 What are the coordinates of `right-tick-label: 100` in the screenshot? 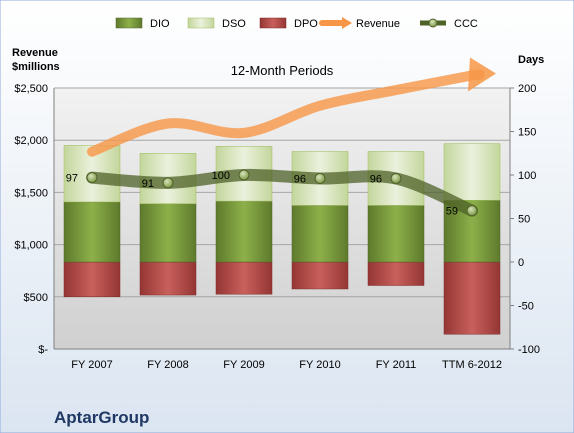 It's located at (527, 176).